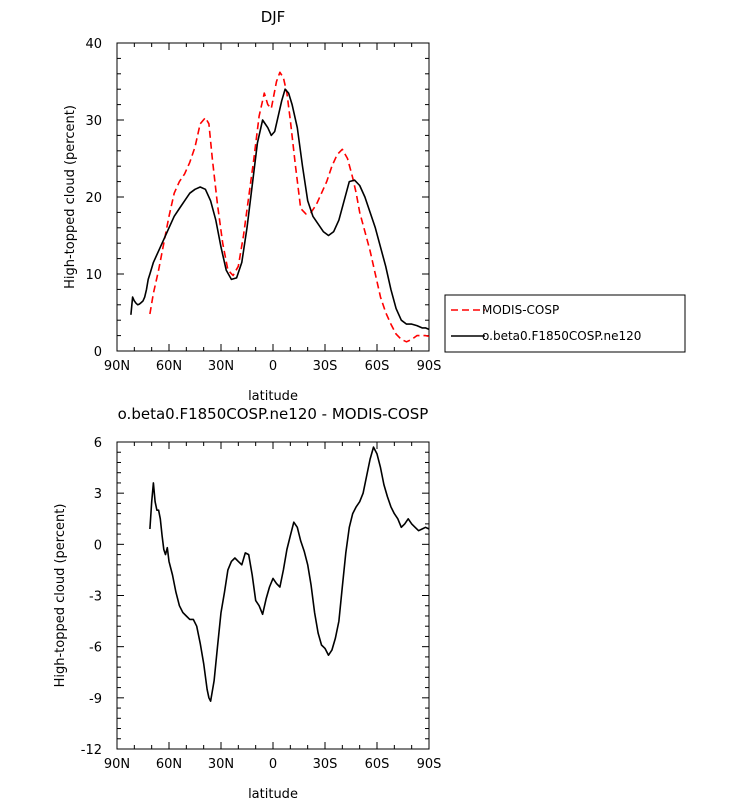 The height and width of the screenshot is (808, 733). What do you see at coordinates (561, 336) in the screenshot?
I see `legend-entry-2: o.beta0.F1850COSP.ne120` at bounding box center [561, 336].